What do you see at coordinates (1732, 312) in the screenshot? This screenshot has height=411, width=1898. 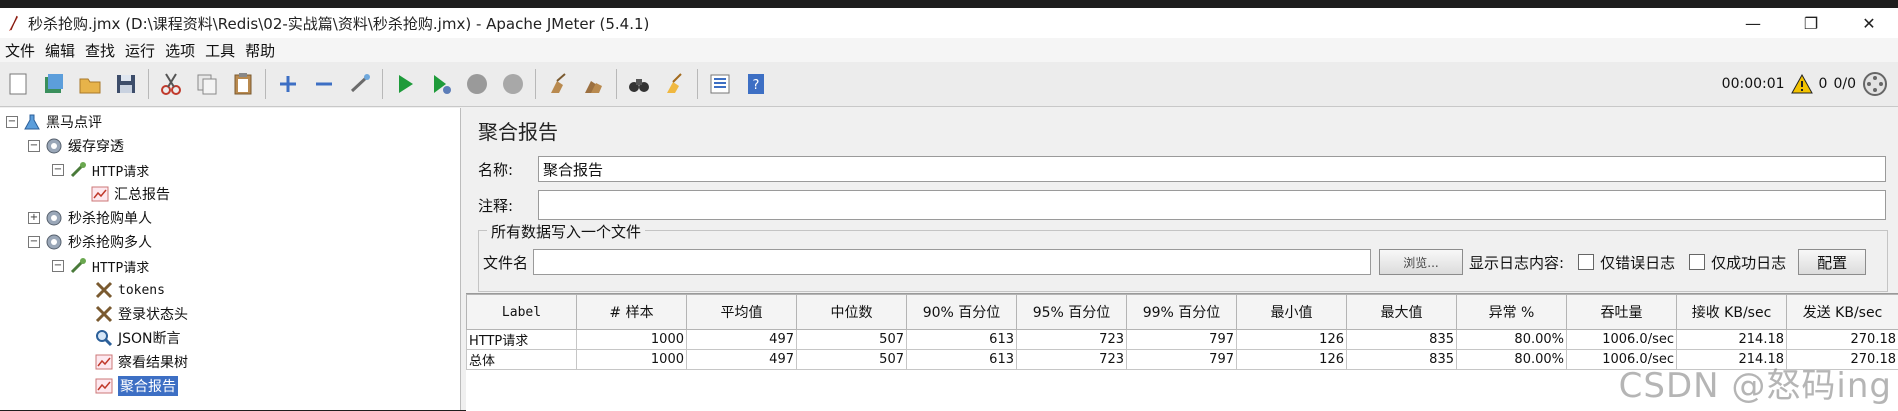 I see `column-header: 接收 KB/sec` at bounding box center [1732, 312].